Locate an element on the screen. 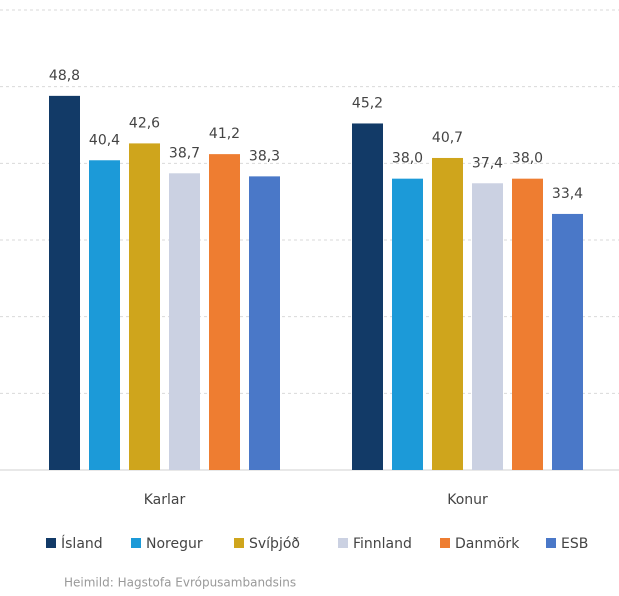  data-label: 40,4 is located at coordinates (104, 140).